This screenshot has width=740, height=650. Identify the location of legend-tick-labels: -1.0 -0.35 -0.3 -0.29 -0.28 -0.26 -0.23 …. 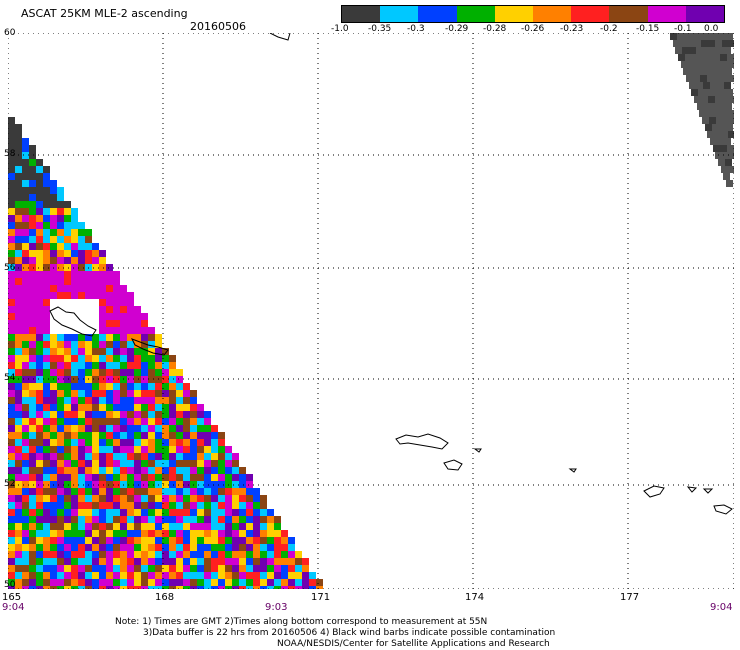
(528, 29).